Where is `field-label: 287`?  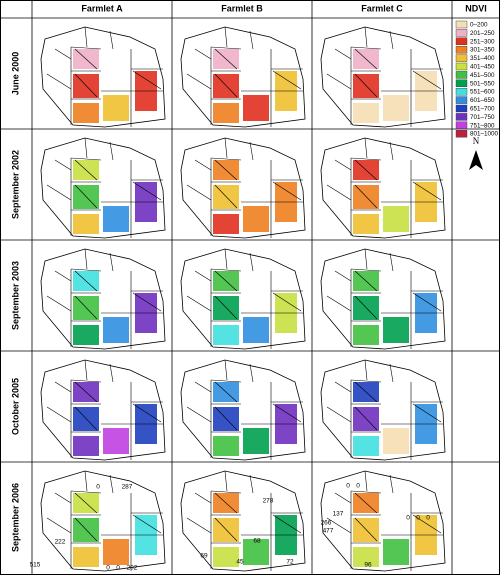
field-label: 287 is located at coordinates (127, 487).